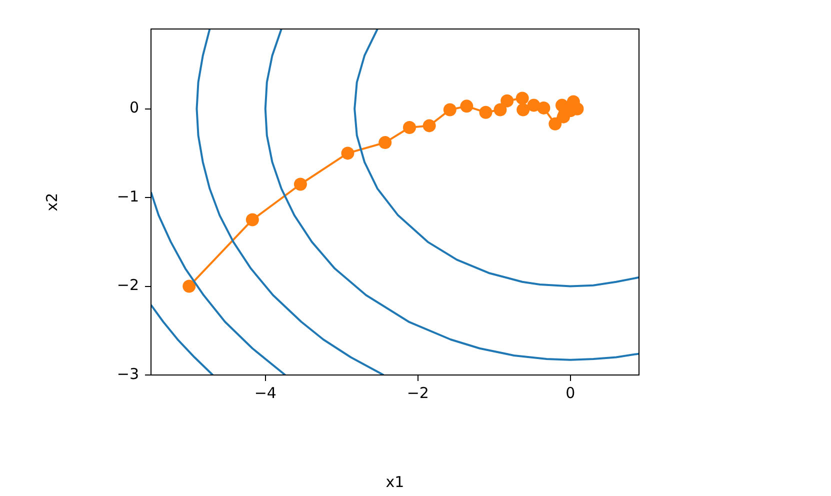 The height and width of the screenshot is (496, 831). Describe the element at coordinates (51, 202) in the screenshot. I see `y-axis-title: x2` at that location.